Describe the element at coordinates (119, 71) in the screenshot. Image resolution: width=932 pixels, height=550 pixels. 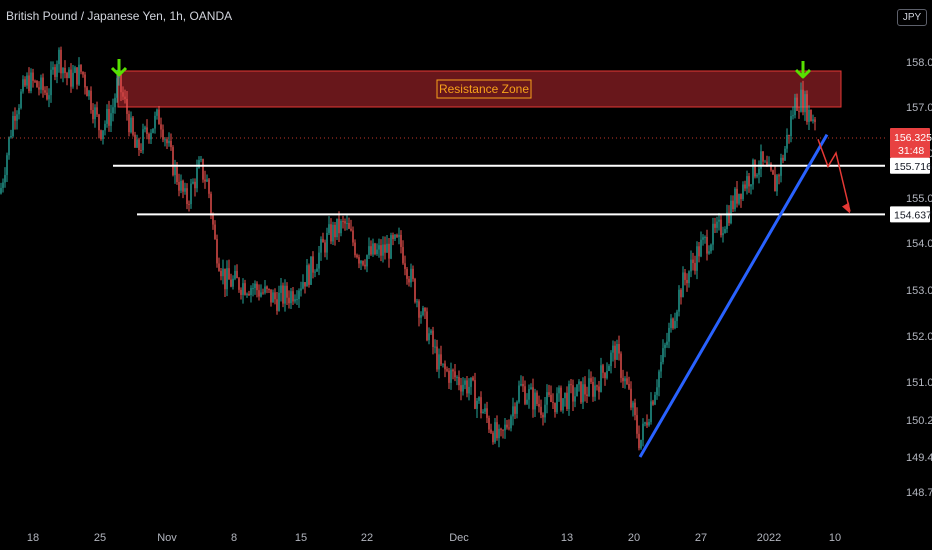
I see `green-arrow-left-icon-head` at that location.